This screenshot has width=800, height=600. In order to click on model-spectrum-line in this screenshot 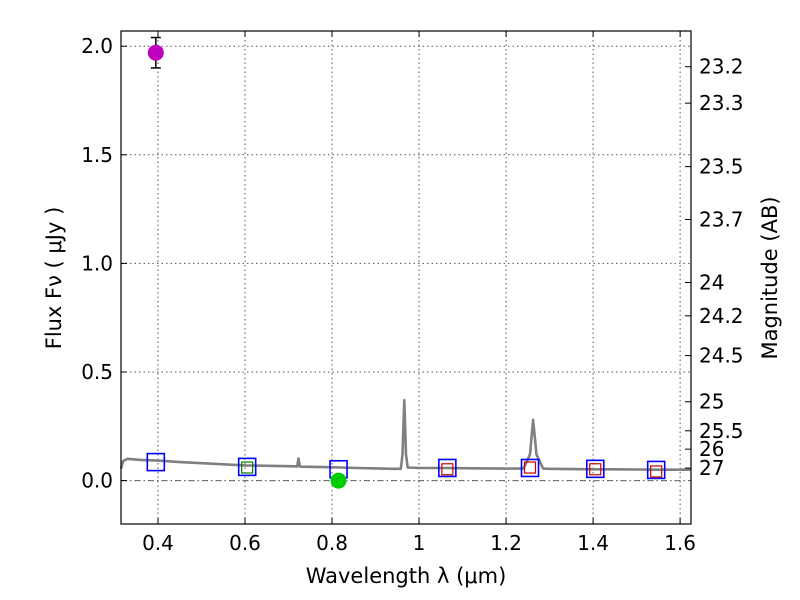, I will do `click(405, 434)`.